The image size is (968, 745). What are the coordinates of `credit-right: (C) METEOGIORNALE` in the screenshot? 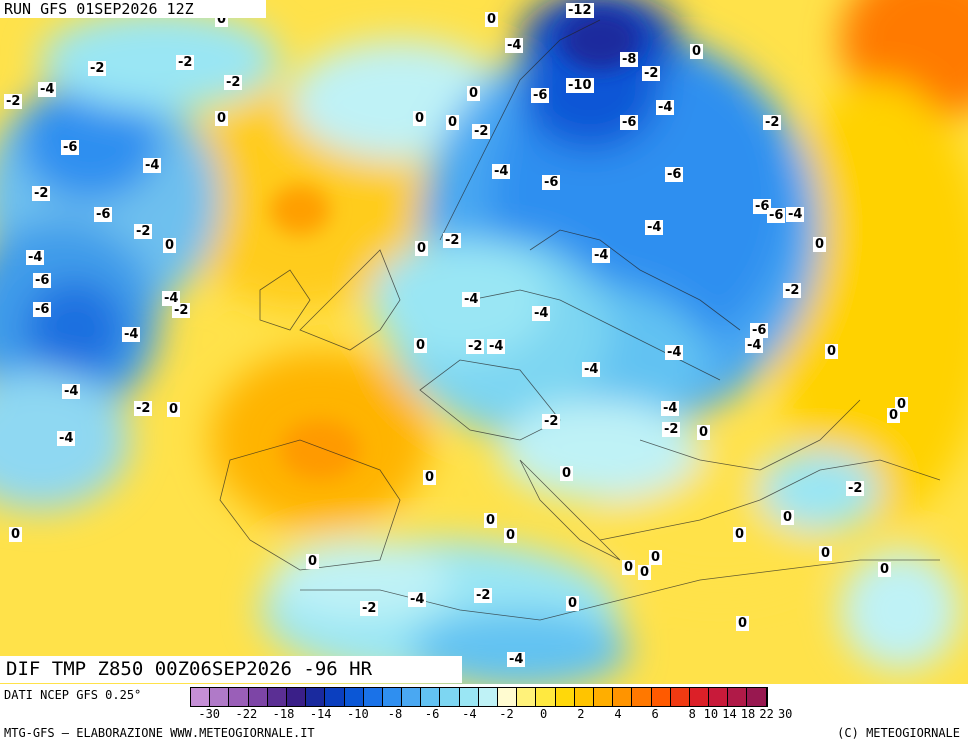 It's located at (898, 733).